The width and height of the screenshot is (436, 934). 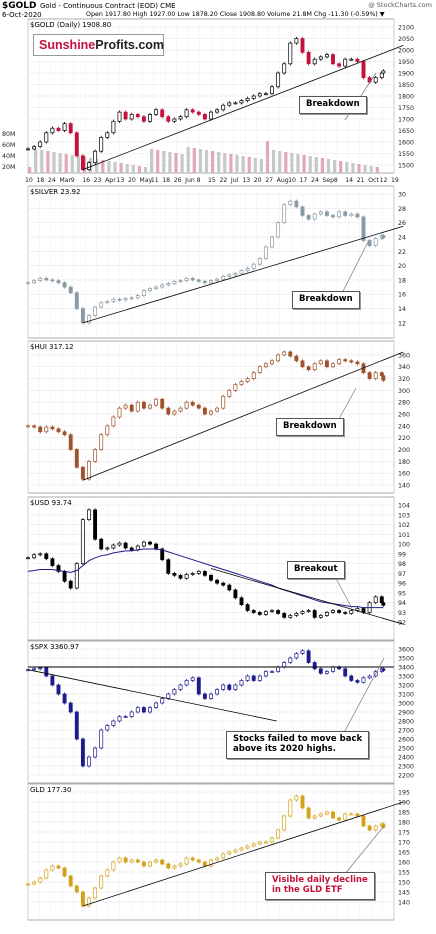 I want to click on x-axis-label: 27, so click(x=269, y=180).